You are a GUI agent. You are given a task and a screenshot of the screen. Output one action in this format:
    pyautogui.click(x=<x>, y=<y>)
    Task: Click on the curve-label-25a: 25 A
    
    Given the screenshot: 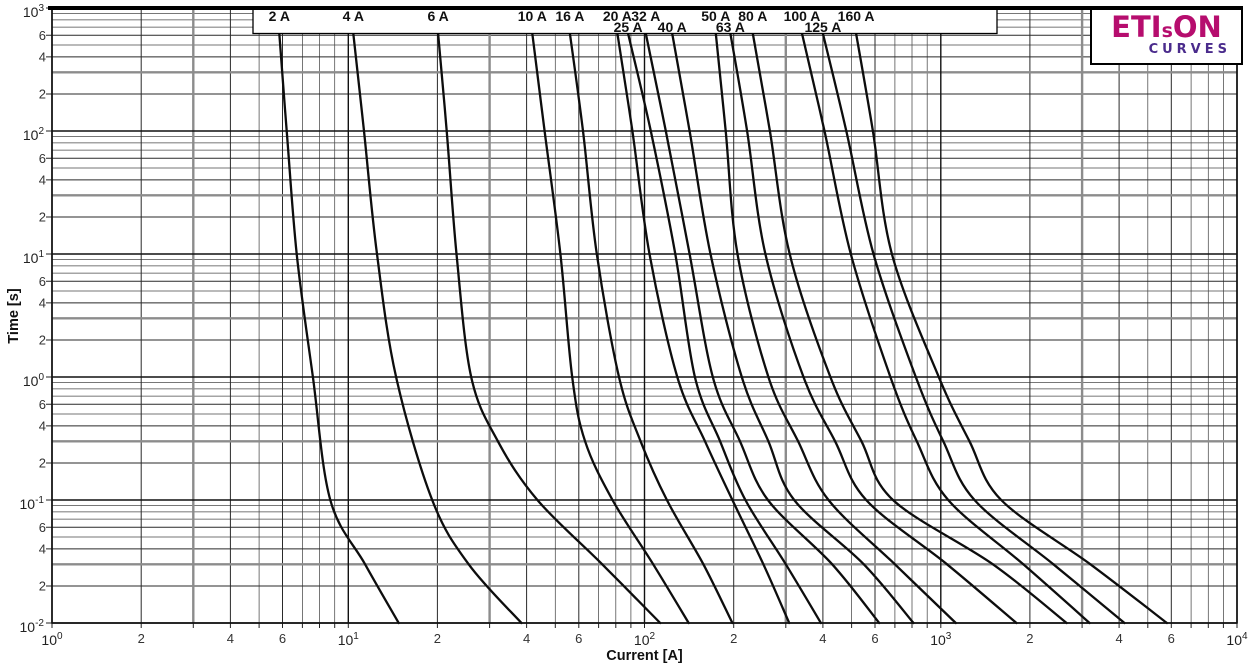 What is the action you would take?
    pyautogui.click(x=628, y=27)
    